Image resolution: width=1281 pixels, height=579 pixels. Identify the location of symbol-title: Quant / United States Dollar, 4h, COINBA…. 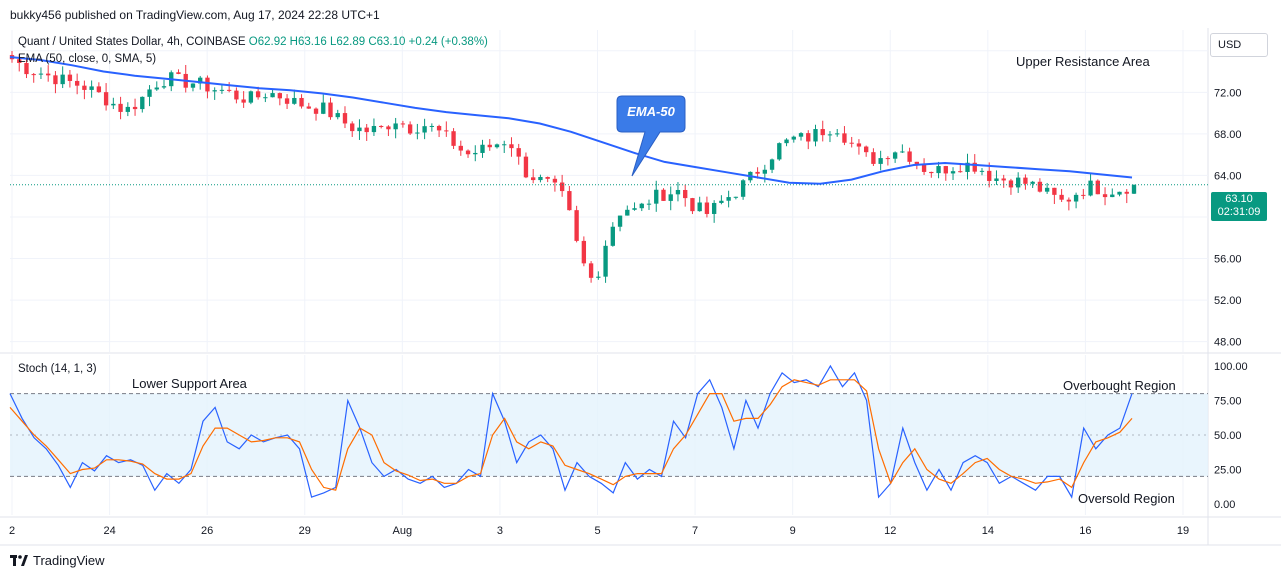
(132, 42).